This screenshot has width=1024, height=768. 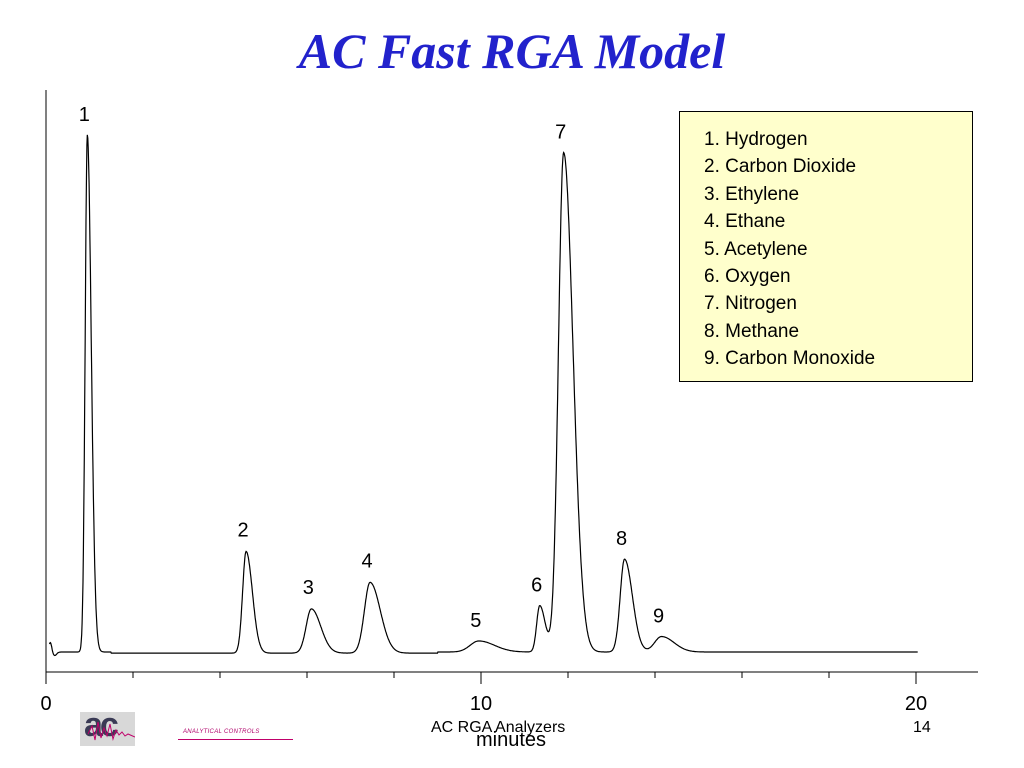 What do you see at coordinates (84, 115) in the screenshot?
I see `peak-label: 1` at bounding box center [84, 115].